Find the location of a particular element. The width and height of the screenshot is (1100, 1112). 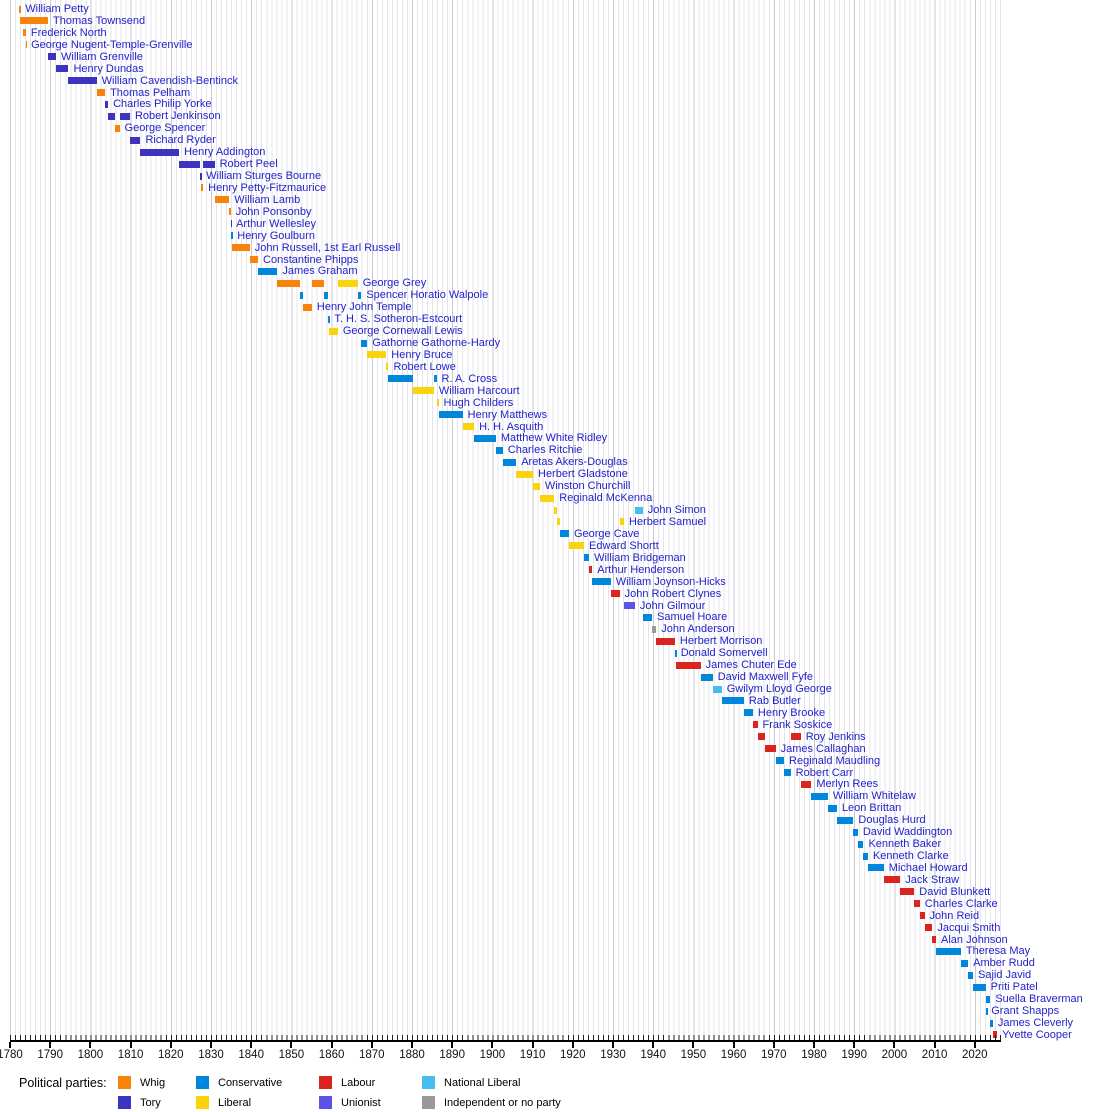

person-name-label: John Gilmour is located at coordinates (672, 605).